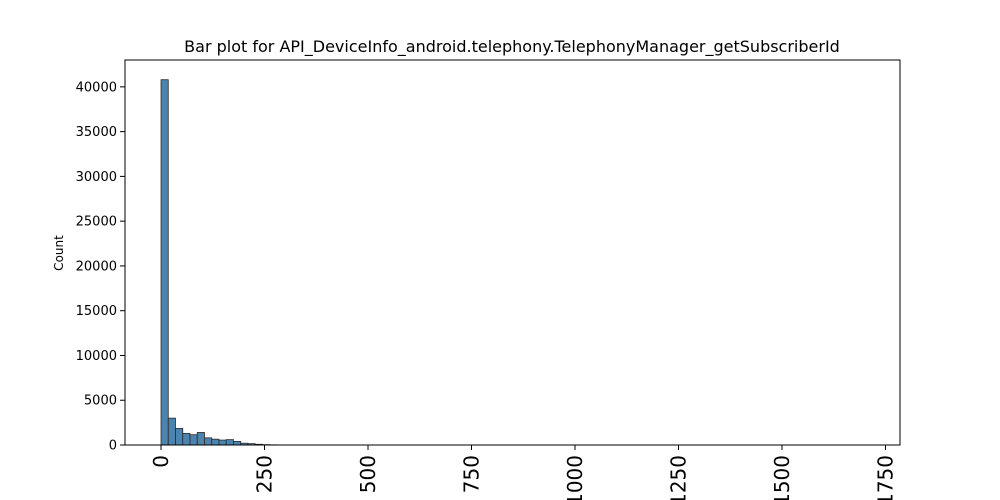  What do you see at coordinates (782, 477) in the screenshot?
I see `x-tick-label: 1500` at bounding box center [782, 477].